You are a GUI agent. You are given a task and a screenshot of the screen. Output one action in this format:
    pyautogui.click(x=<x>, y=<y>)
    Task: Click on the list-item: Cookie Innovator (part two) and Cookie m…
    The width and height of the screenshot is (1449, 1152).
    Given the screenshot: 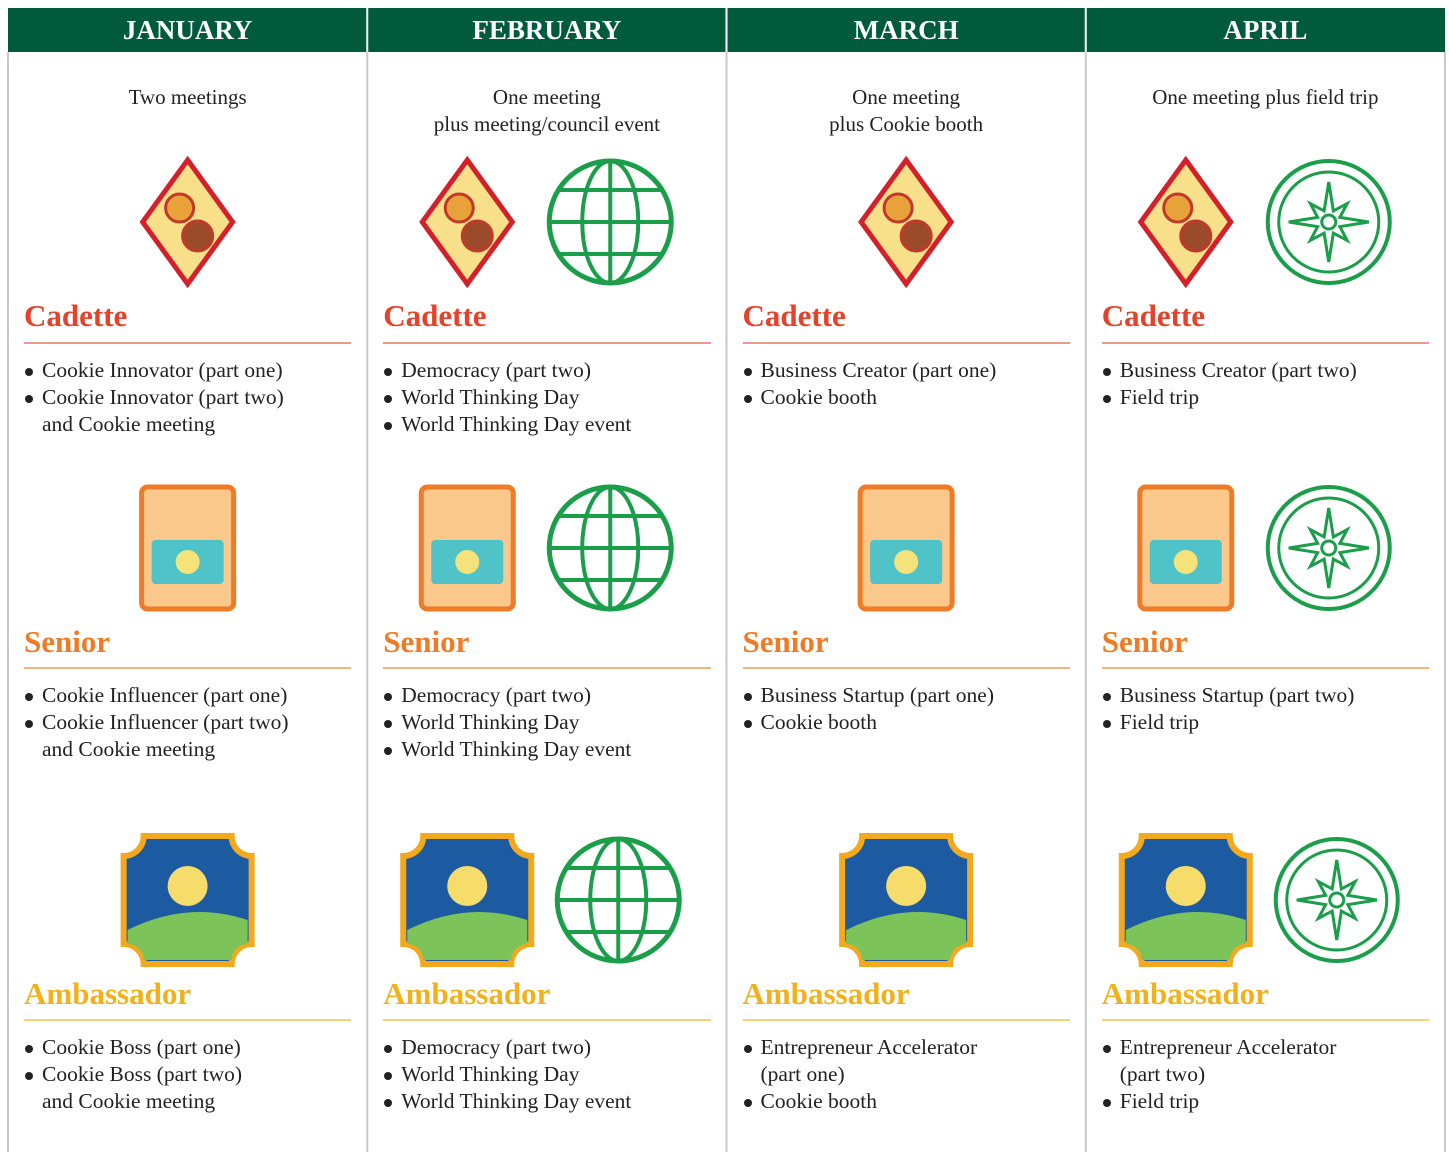 What is the action you would take?
    pyautogui.click(x=200, y=411)
    